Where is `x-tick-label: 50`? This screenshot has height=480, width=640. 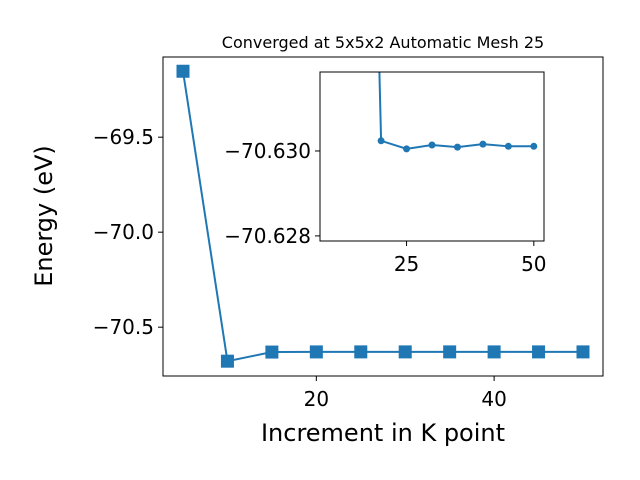
x-tick-label: 50 is located at coordinates (533, 264).